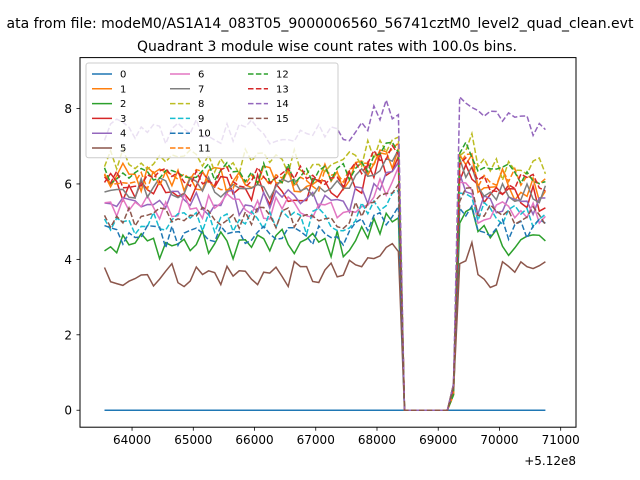 The image size is (640, 480). What do you see at coordinates (123, 149) in the screenshot?
I see `legend-label-5: 5` at bounding box center [123, 149].